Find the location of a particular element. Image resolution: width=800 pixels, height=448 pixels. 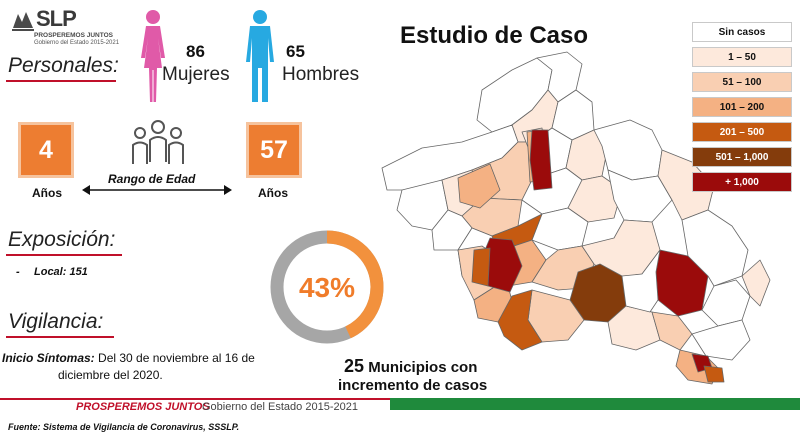

logo-subtitle: Gobierno del Estado 2015-2021 is located at coordinates (77, 43).